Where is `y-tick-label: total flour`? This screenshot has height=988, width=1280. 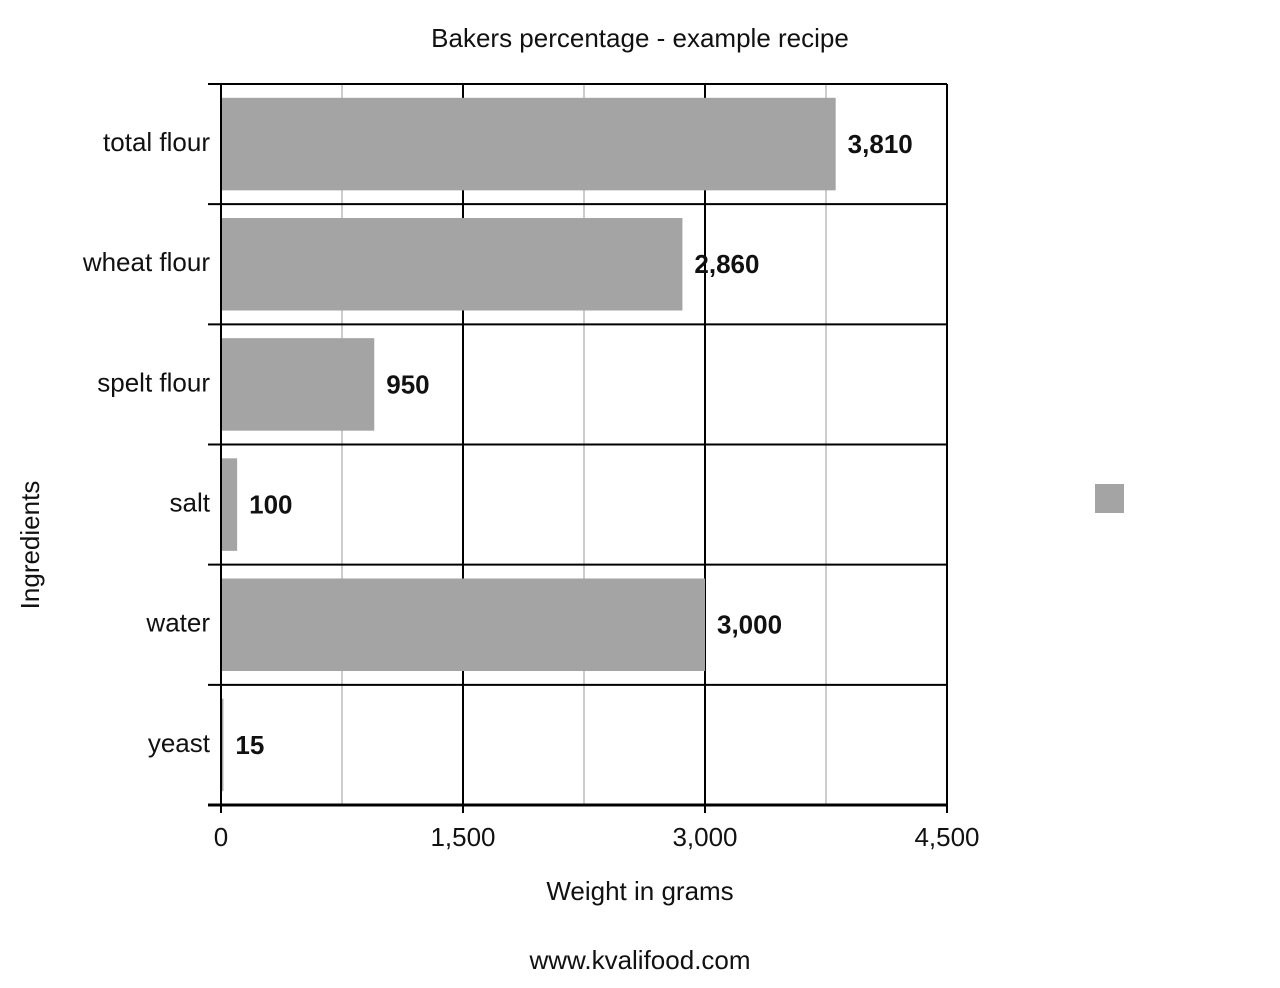 y-tick-label: total flour is located at coordinates (156, 142).